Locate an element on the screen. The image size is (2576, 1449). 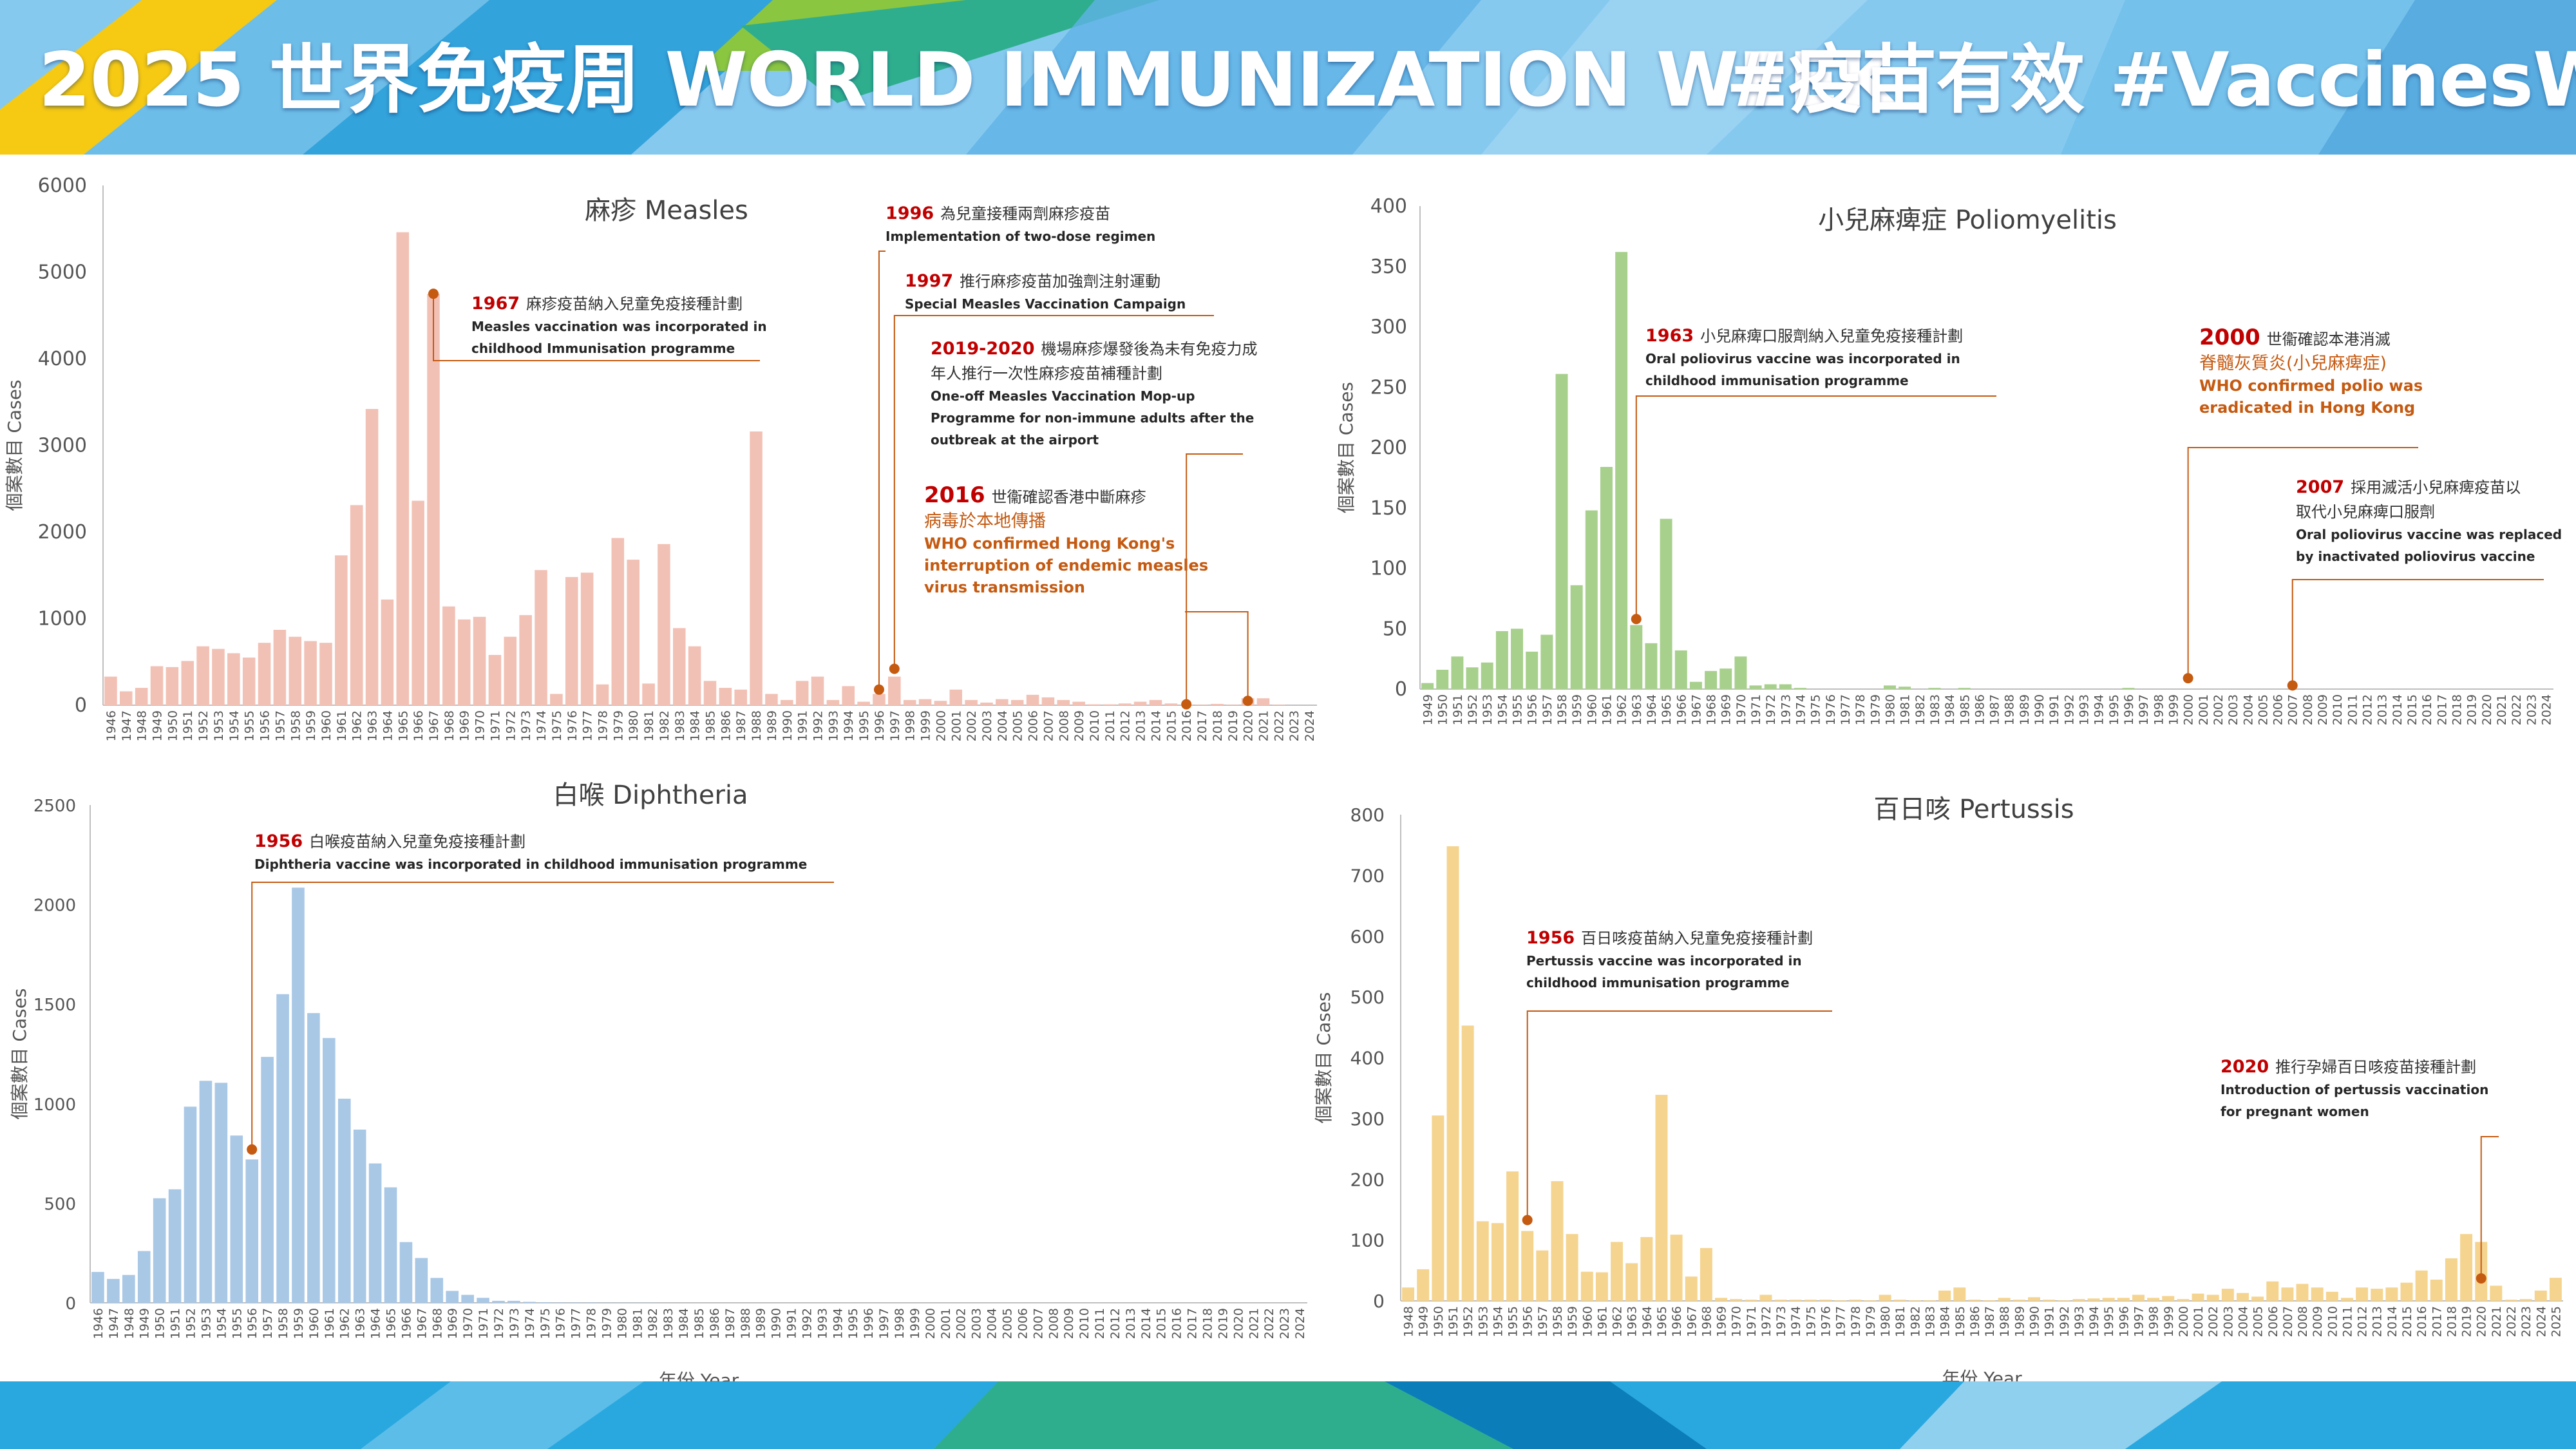
chart-title: 麻疹 Measles is located at coordinates (666, 210).